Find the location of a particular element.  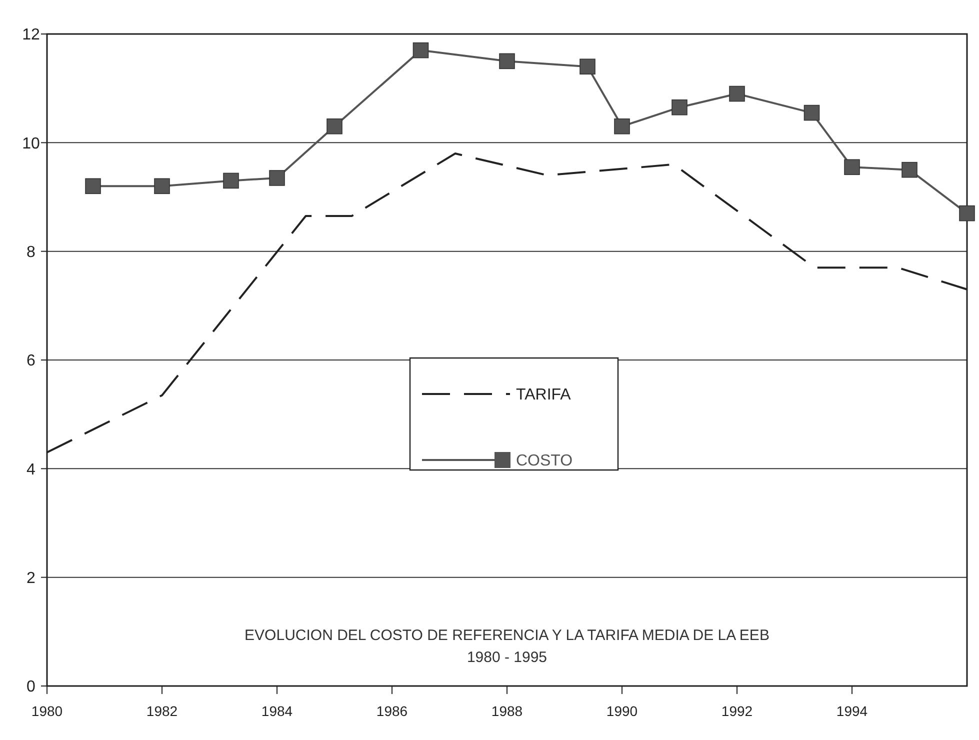

x-tick-label: 1986 is located at coordinates (392, 711).